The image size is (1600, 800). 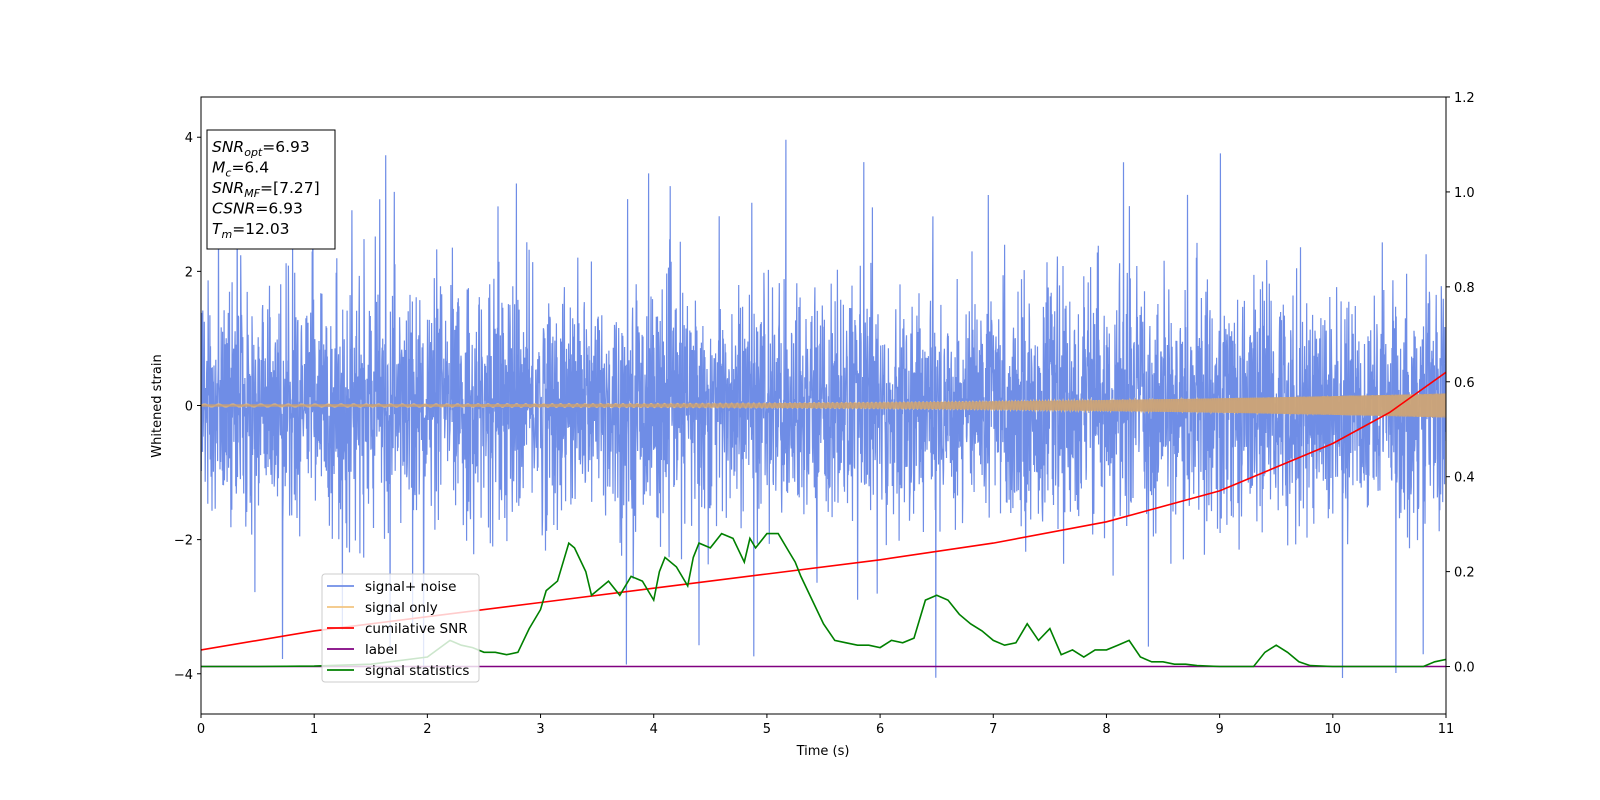 What do you see at coordinates (1464, 383) in the screenshot?
I see `y-right-tick-label: 0.6` at bounding box center [1464, 383].